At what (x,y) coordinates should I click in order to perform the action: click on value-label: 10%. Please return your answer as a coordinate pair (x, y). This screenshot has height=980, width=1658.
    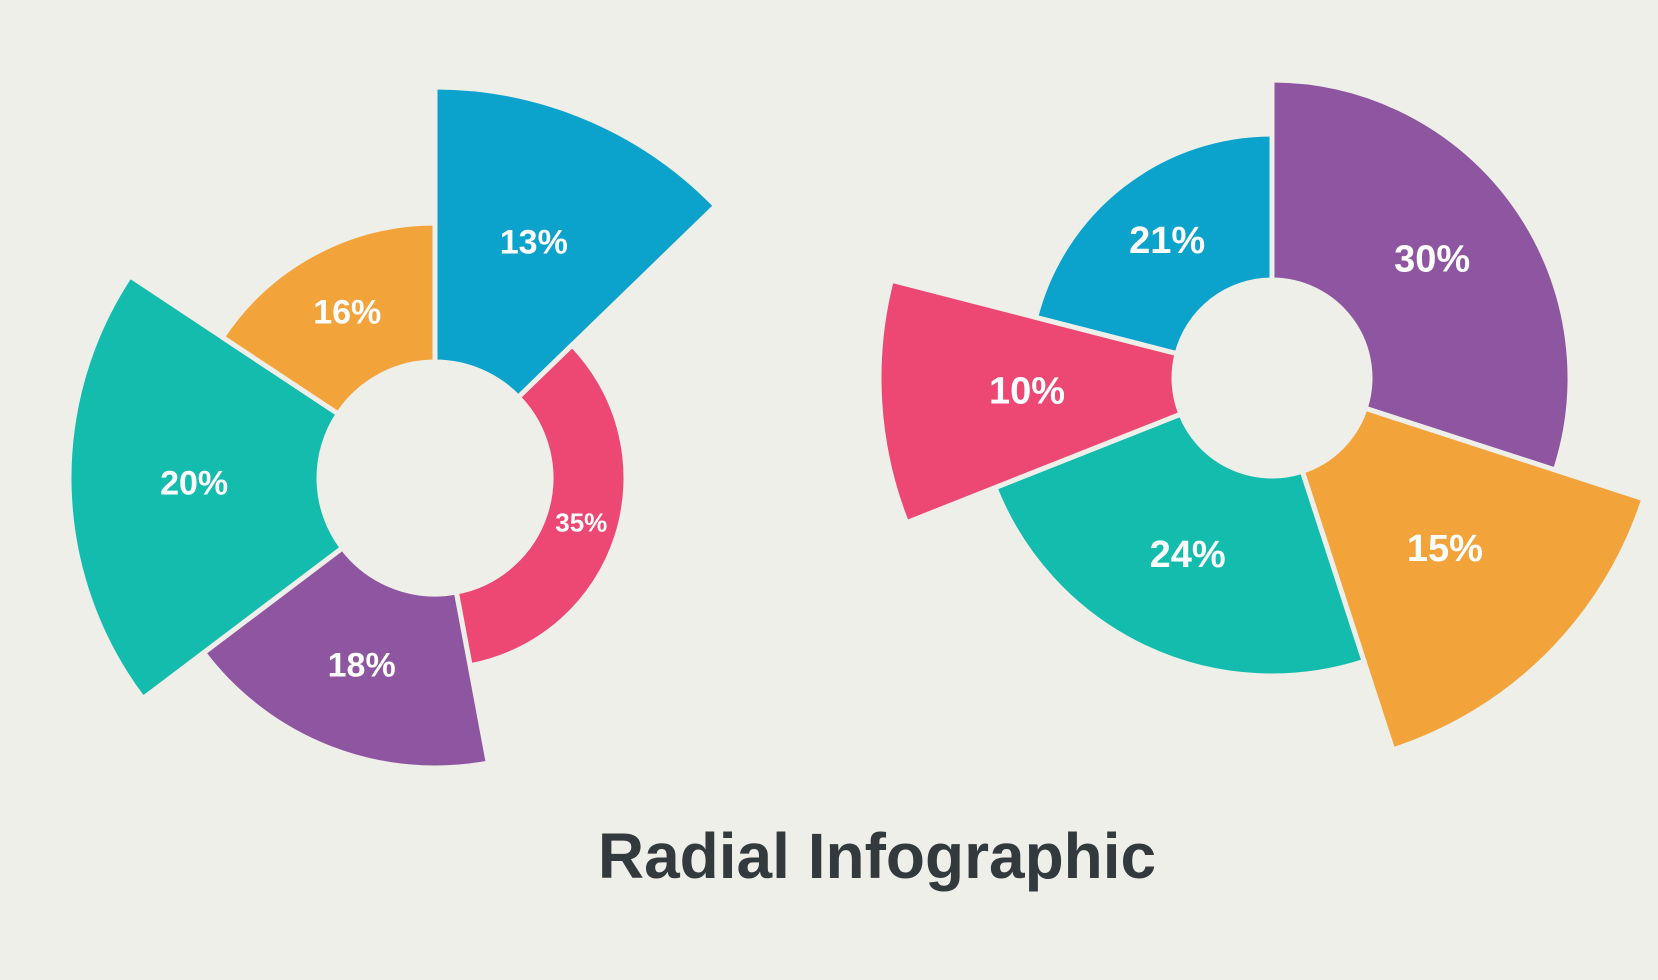
    Looking at the image, I should click on (1027, 391).